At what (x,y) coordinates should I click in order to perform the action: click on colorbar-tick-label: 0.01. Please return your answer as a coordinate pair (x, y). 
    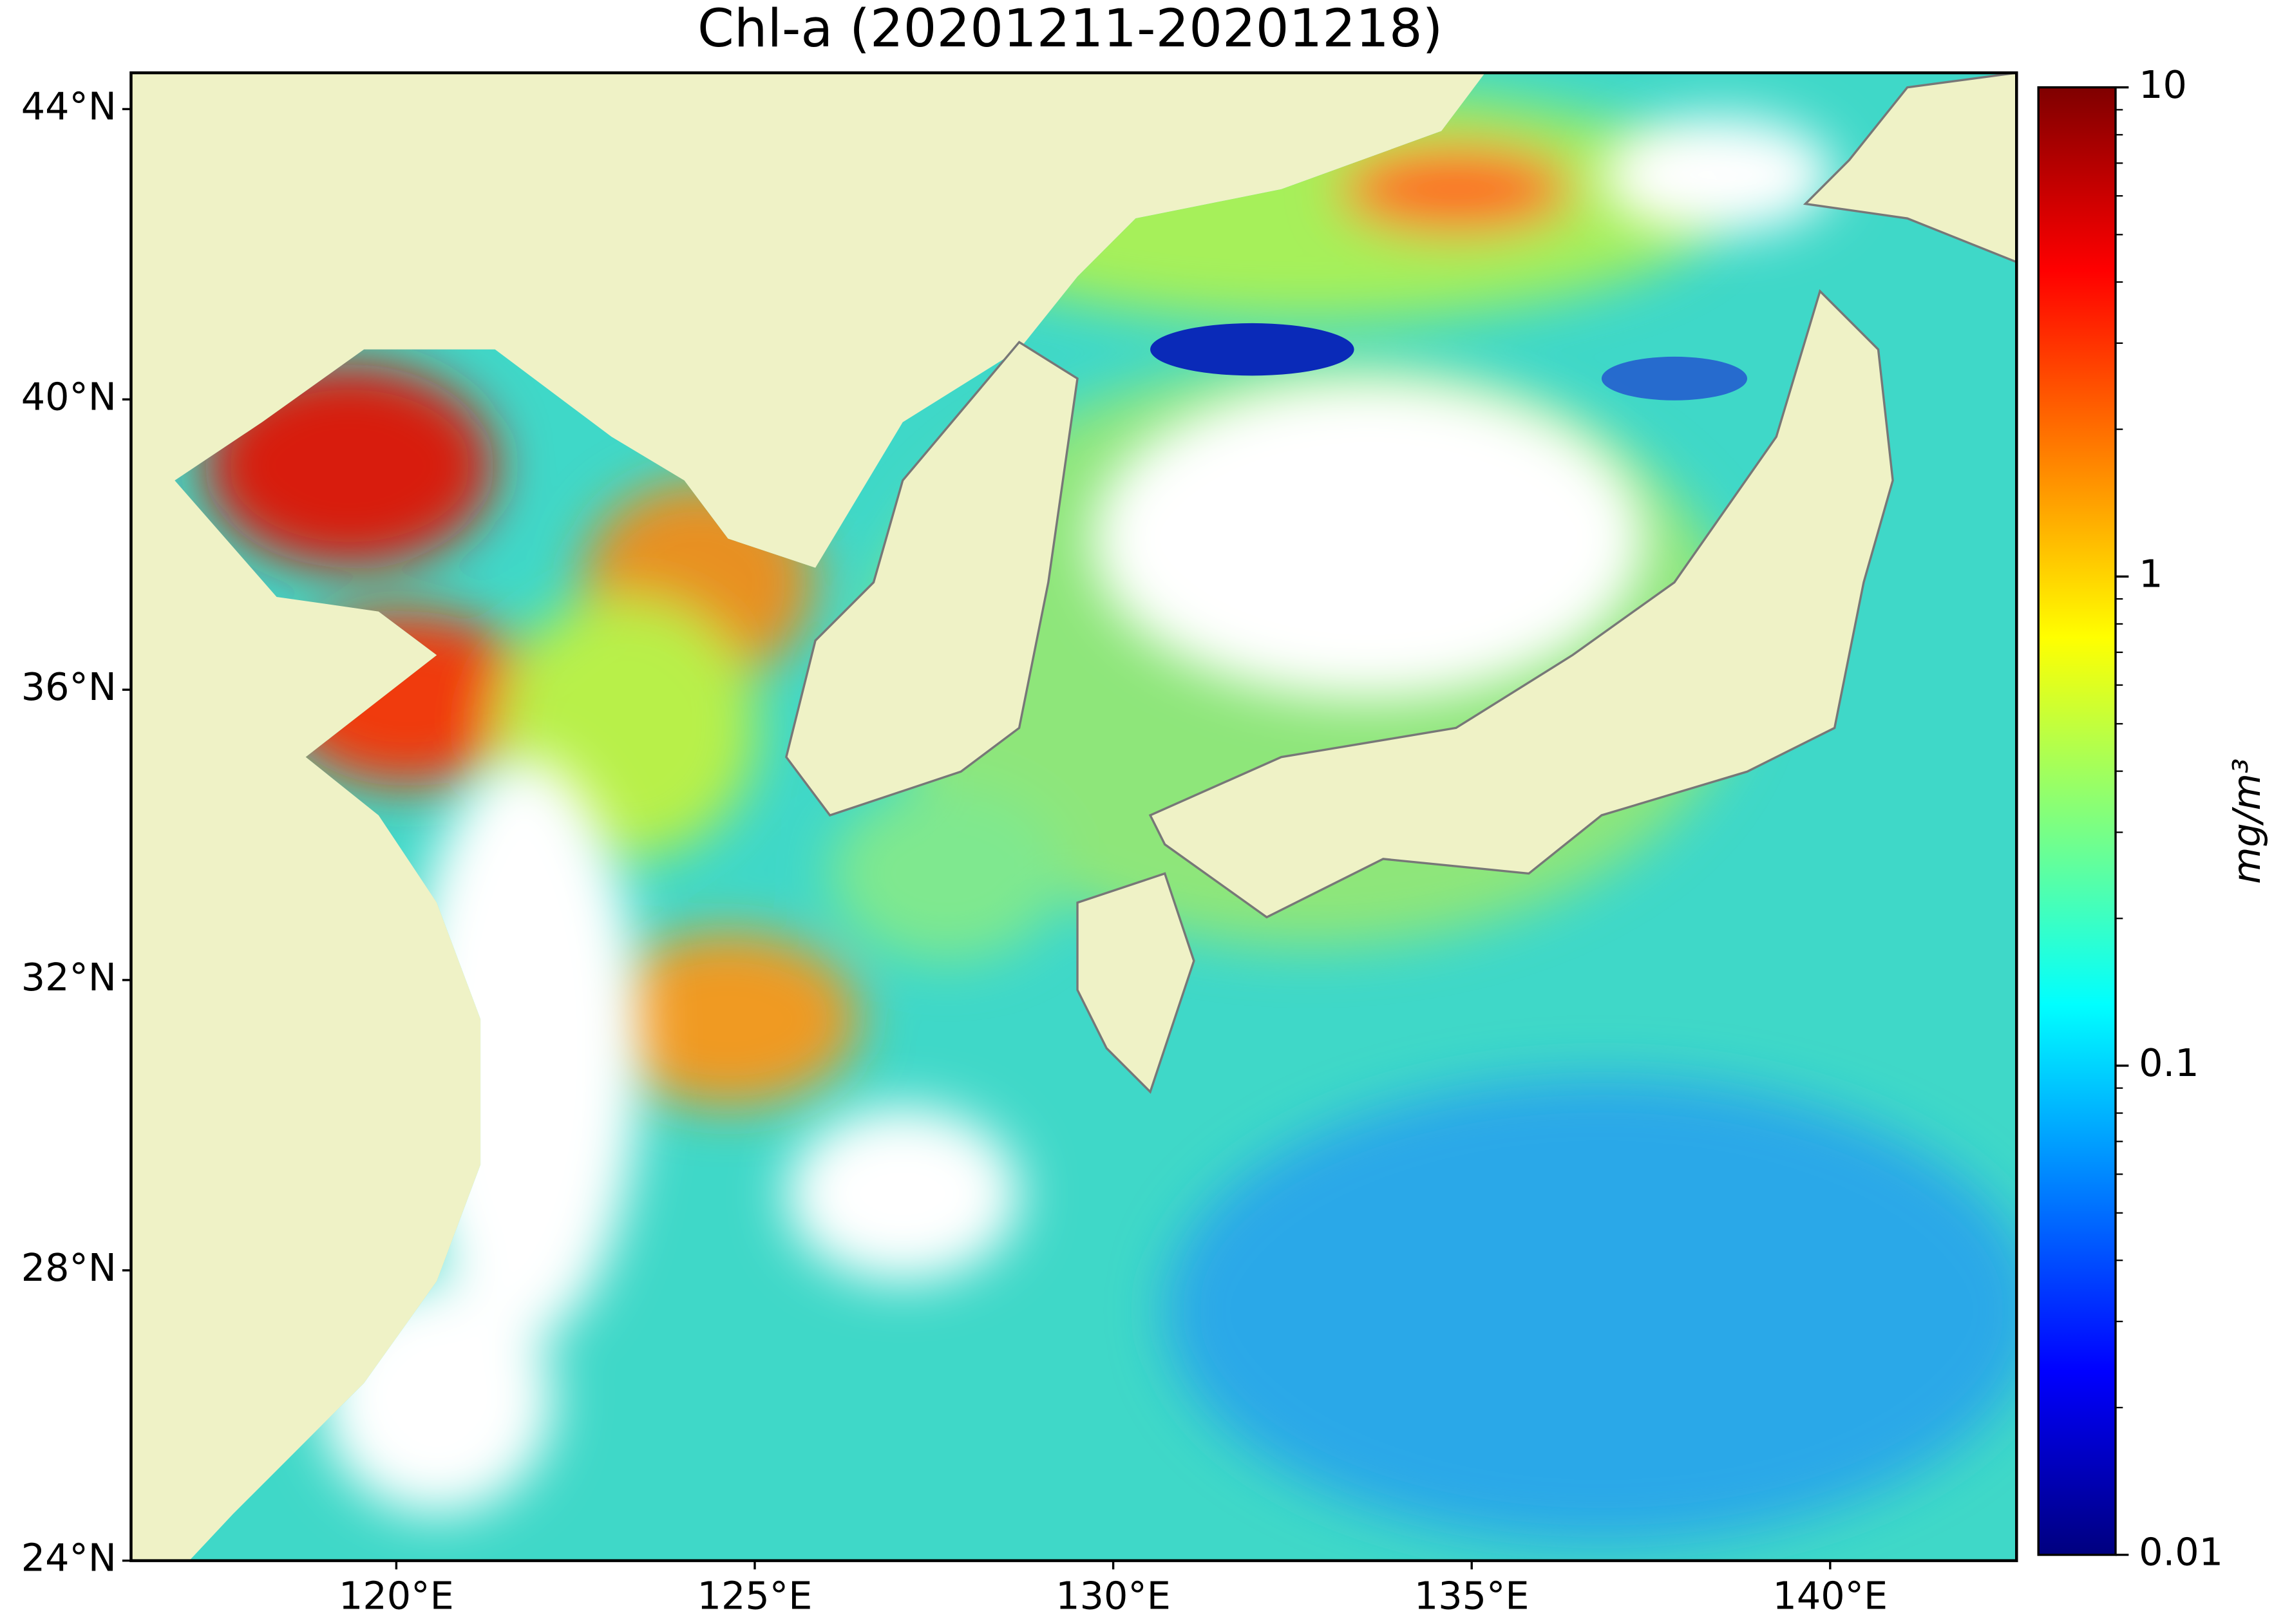
    Looking at the image, I should click on (2181, 1552).